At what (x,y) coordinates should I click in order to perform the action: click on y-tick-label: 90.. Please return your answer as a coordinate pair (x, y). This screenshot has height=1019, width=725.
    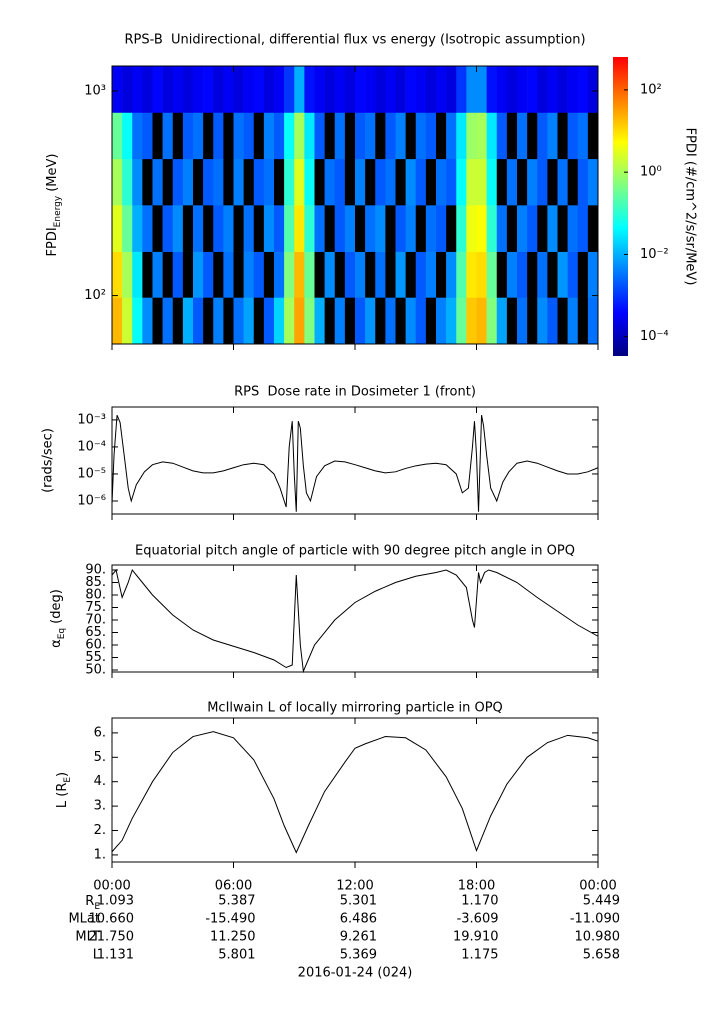
    Looking at the image, I should click on (95, 570).